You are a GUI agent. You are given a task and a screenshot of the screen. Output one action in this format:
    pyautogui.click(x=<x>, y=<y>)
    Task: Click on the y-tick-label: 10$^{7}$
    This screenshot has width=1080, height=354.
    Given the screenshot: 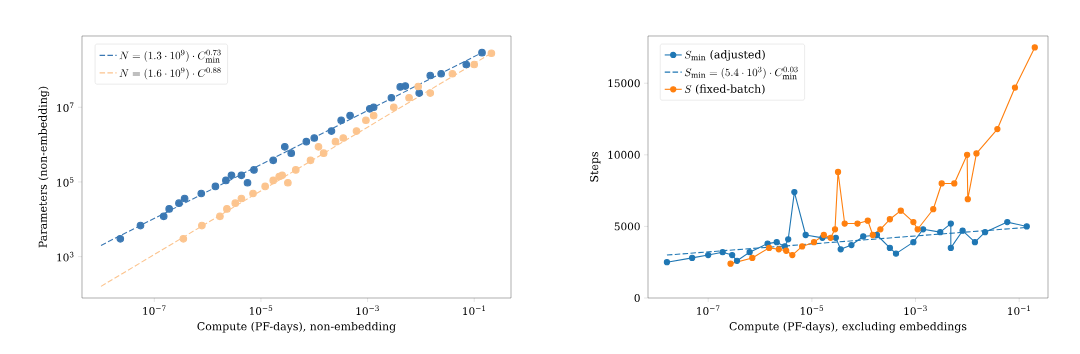 What is the action you would take?
    pyautogui.click(x=65, y=107)
    